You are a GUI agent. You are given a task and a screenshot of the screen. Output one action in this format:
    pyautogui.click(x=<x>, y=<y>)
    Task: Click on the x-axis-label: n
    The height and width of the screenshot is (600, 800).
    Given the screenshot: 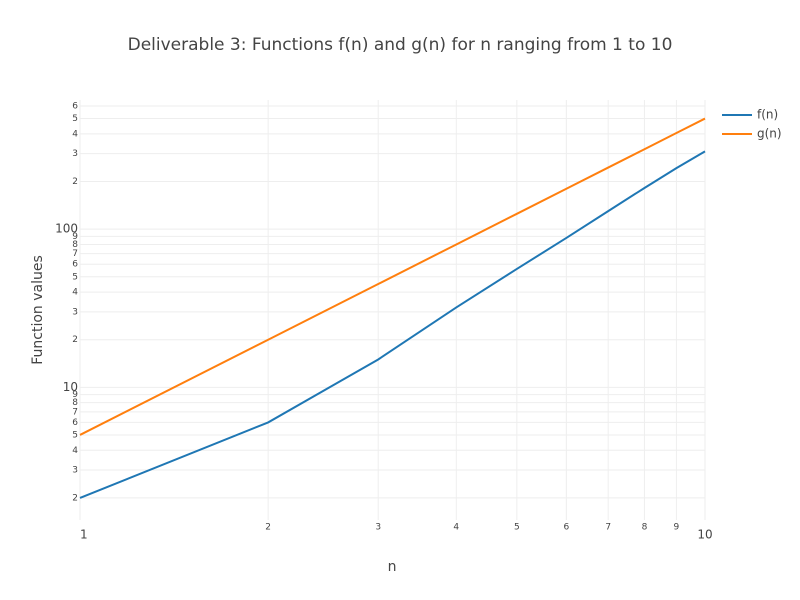 What is the action you would take?
    pyautogui.click(x=392, y=567)
    